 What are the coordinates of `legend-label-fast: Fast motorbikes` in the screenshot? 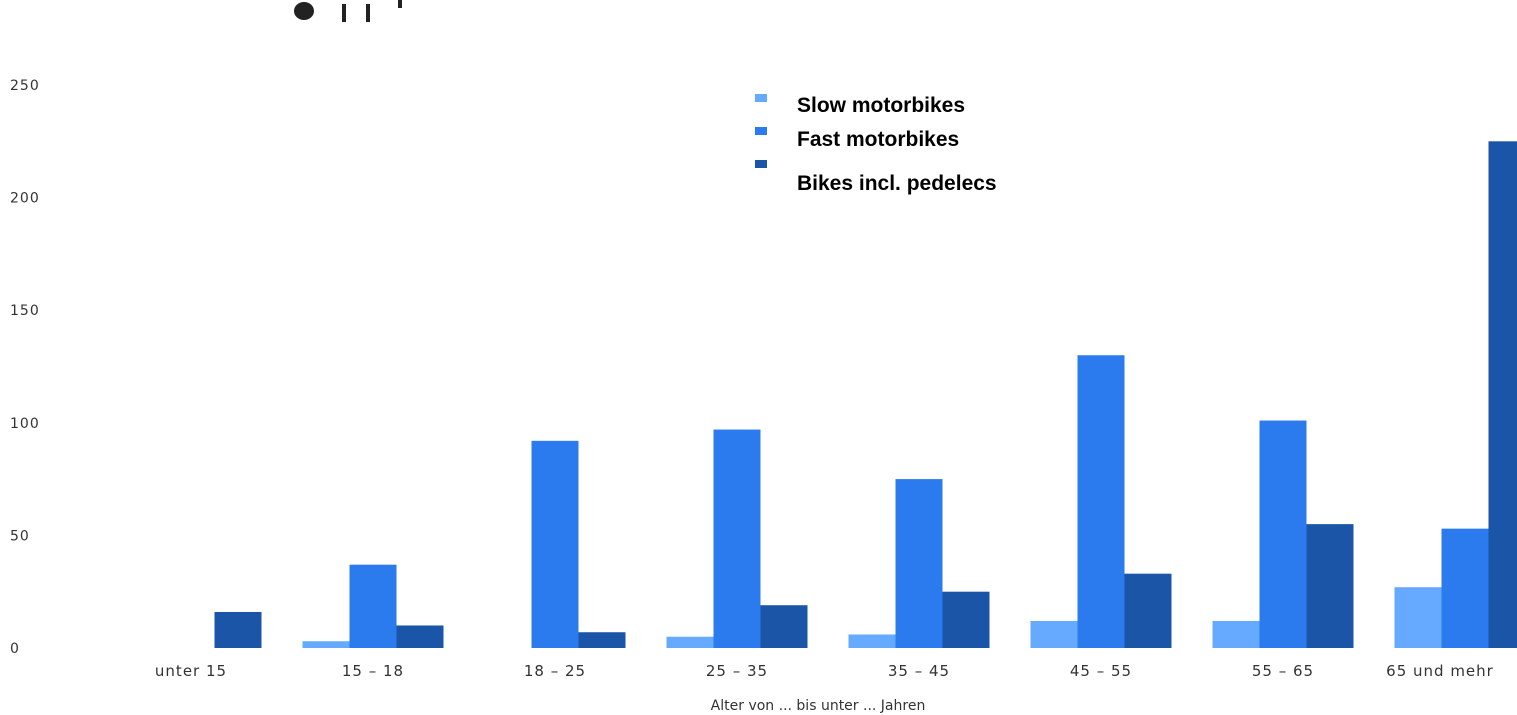 It's located at (878, 139).